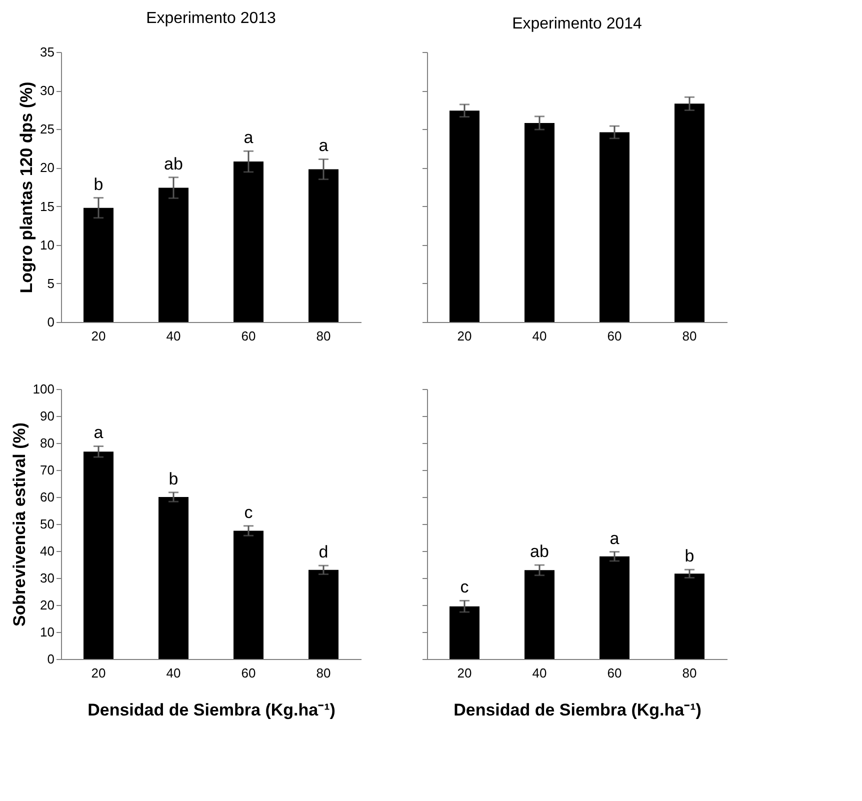 The image size is (862, 801). What do you see at coordinates (211, 18) in the screenshot?
I see `chart-title: Experimento 2013` at bounding box center [211, 18].